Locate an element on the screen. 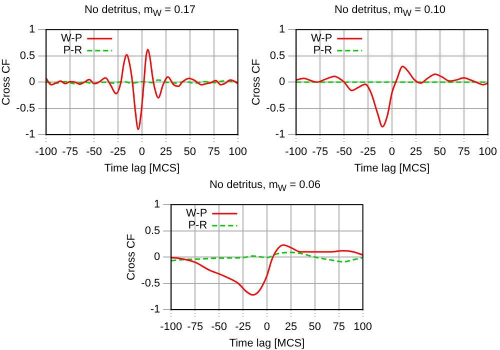 The height and width of the screenshot is (350, 500). chart-title: No detritus, m$_{W}$ = 0.06 is located at coordinates (265, 186).